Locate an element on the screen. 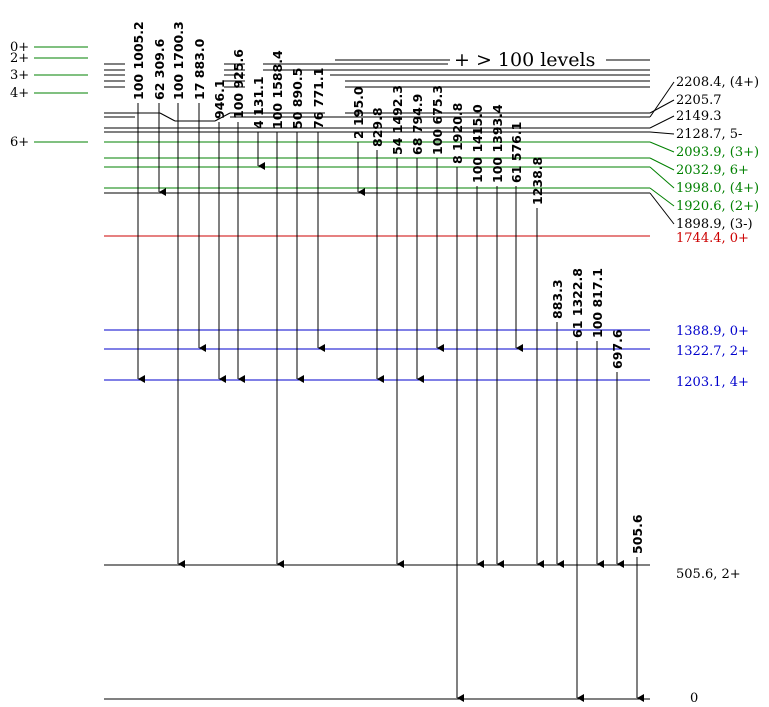 The image size is (769, 707). level-7: 1920.6, (2+) is located at coordinates (431, 200).